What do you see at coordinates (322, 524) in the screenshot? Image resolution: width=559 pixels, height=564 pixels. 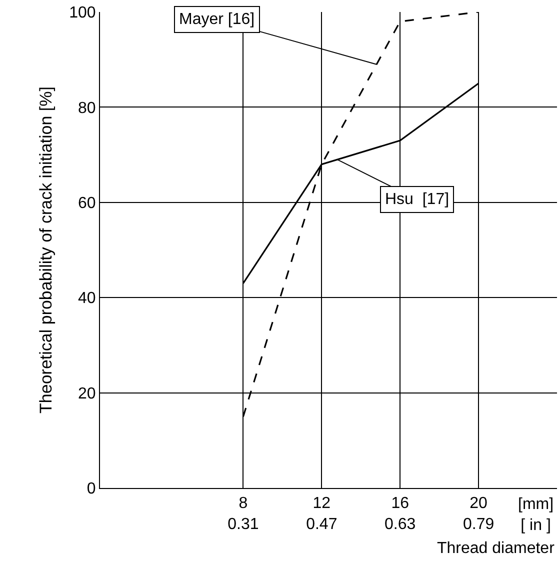 I see `x2-tick-label: 0.47` at bounding box center [322, 524].